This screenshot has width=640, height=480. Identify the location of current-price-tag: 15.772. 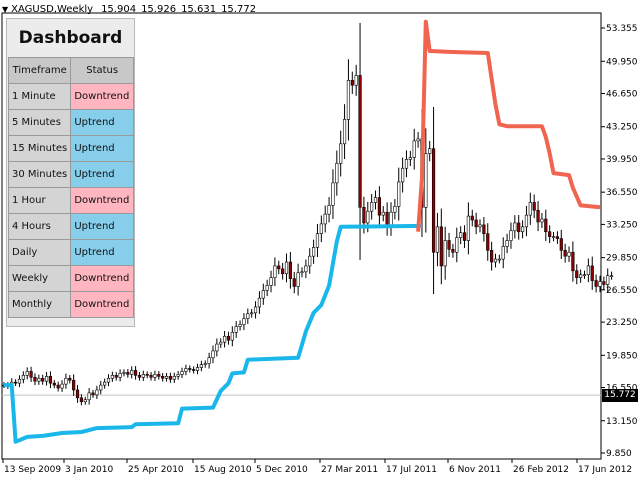
(620, 396).